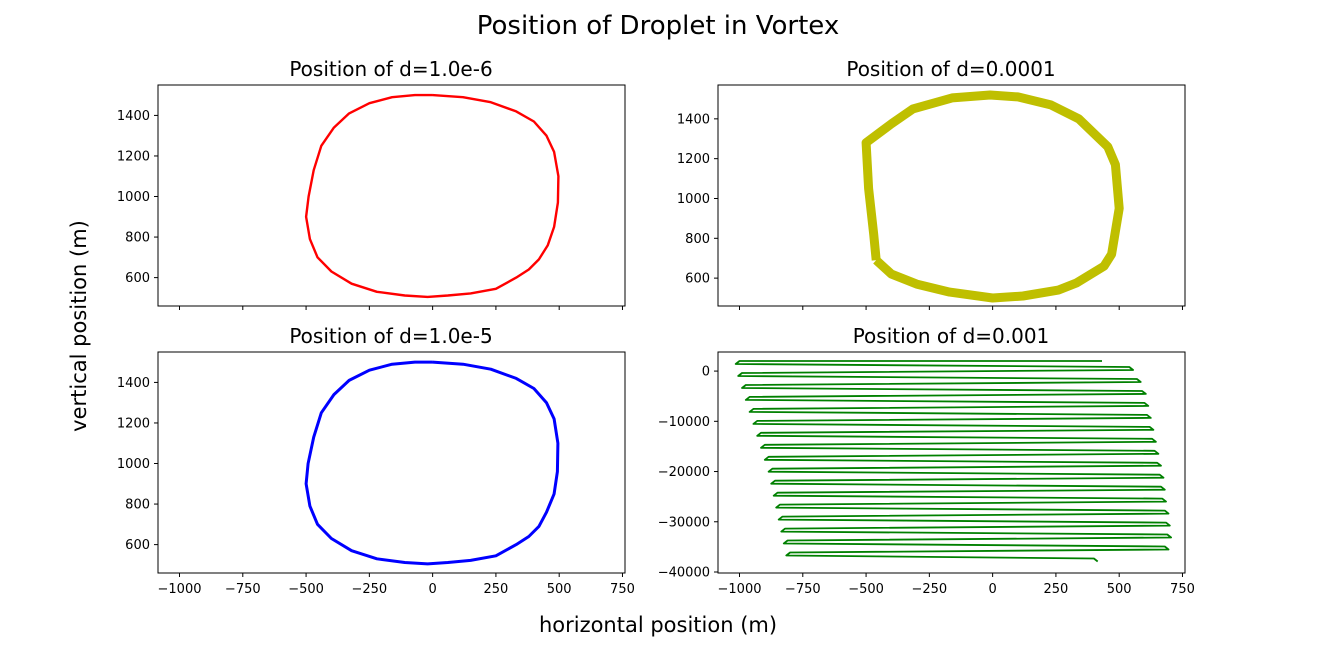  I want to click on subplot-top-right: Position of d=0.0001 600 800 1000 1200 1400, so click(931, 183).